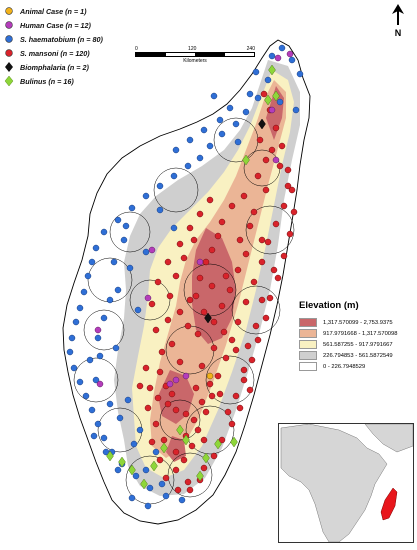  I want to click on scale-tick: 240, so click(250, 49).